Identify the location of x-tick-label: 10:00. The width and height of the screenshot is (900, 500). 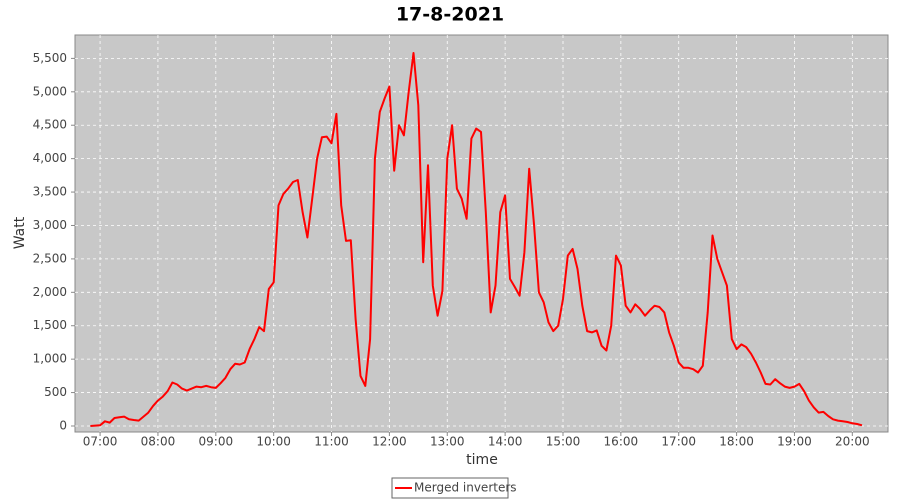
(273, 442).